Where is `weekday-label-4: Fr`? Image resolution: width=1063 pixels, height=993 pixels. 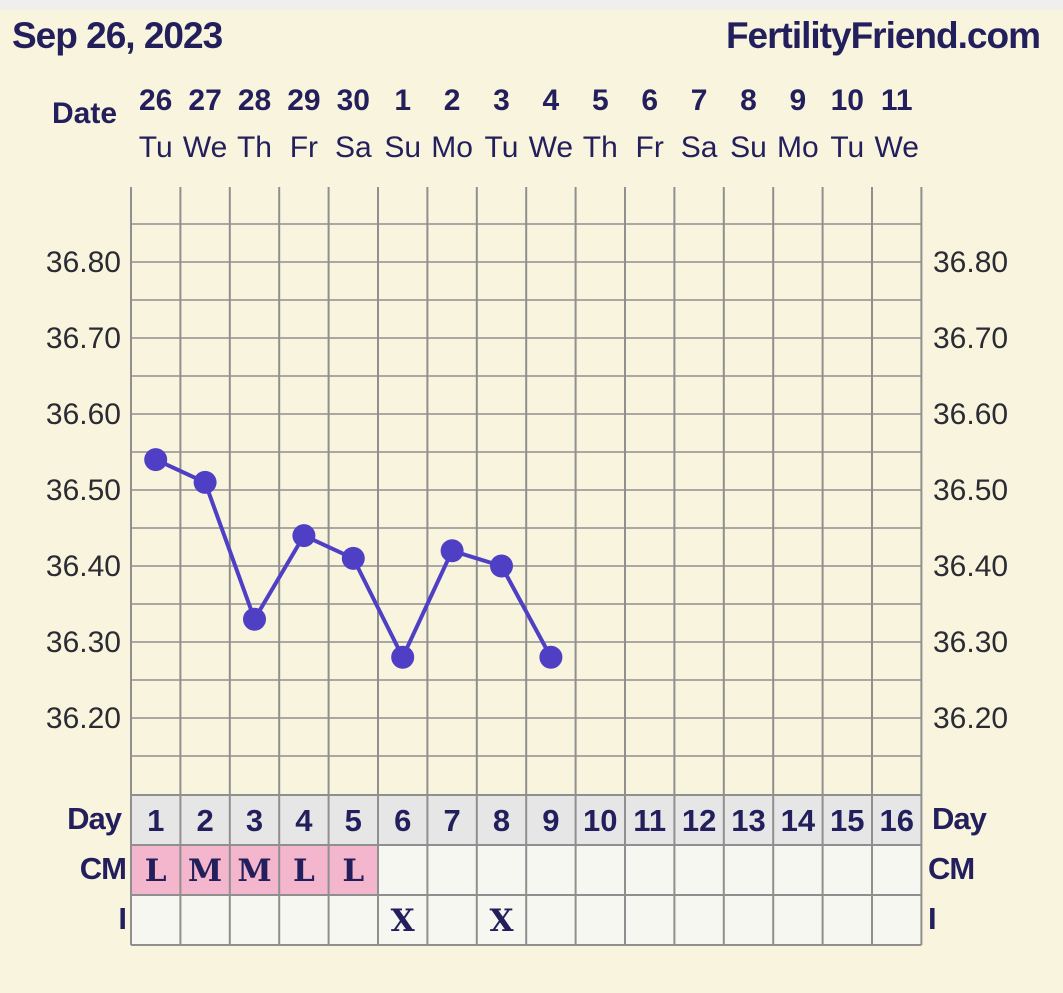 weekday-label-4: Fr is located at coordinates (304, 147).